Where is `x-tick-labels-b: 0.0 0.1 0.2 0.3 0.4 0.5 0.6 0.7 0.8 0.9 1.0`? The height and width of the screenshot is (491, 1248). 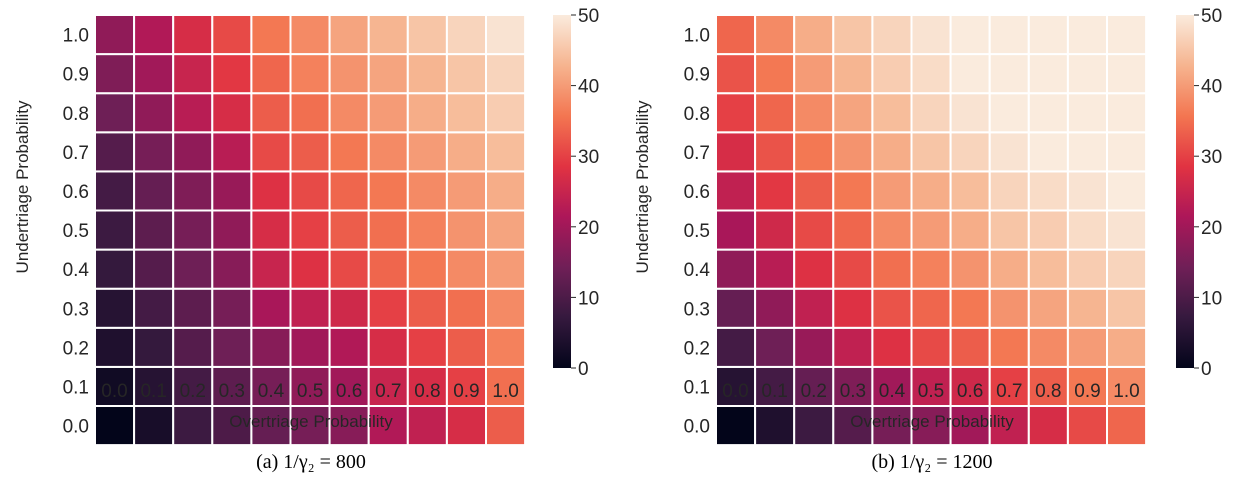 x-tick-labels-b: 0.0 0.1 0.2 0.3 0.4 0.5 0.6 0.7 0.8 0.9 1.0 is located at coordinates (930, 391).